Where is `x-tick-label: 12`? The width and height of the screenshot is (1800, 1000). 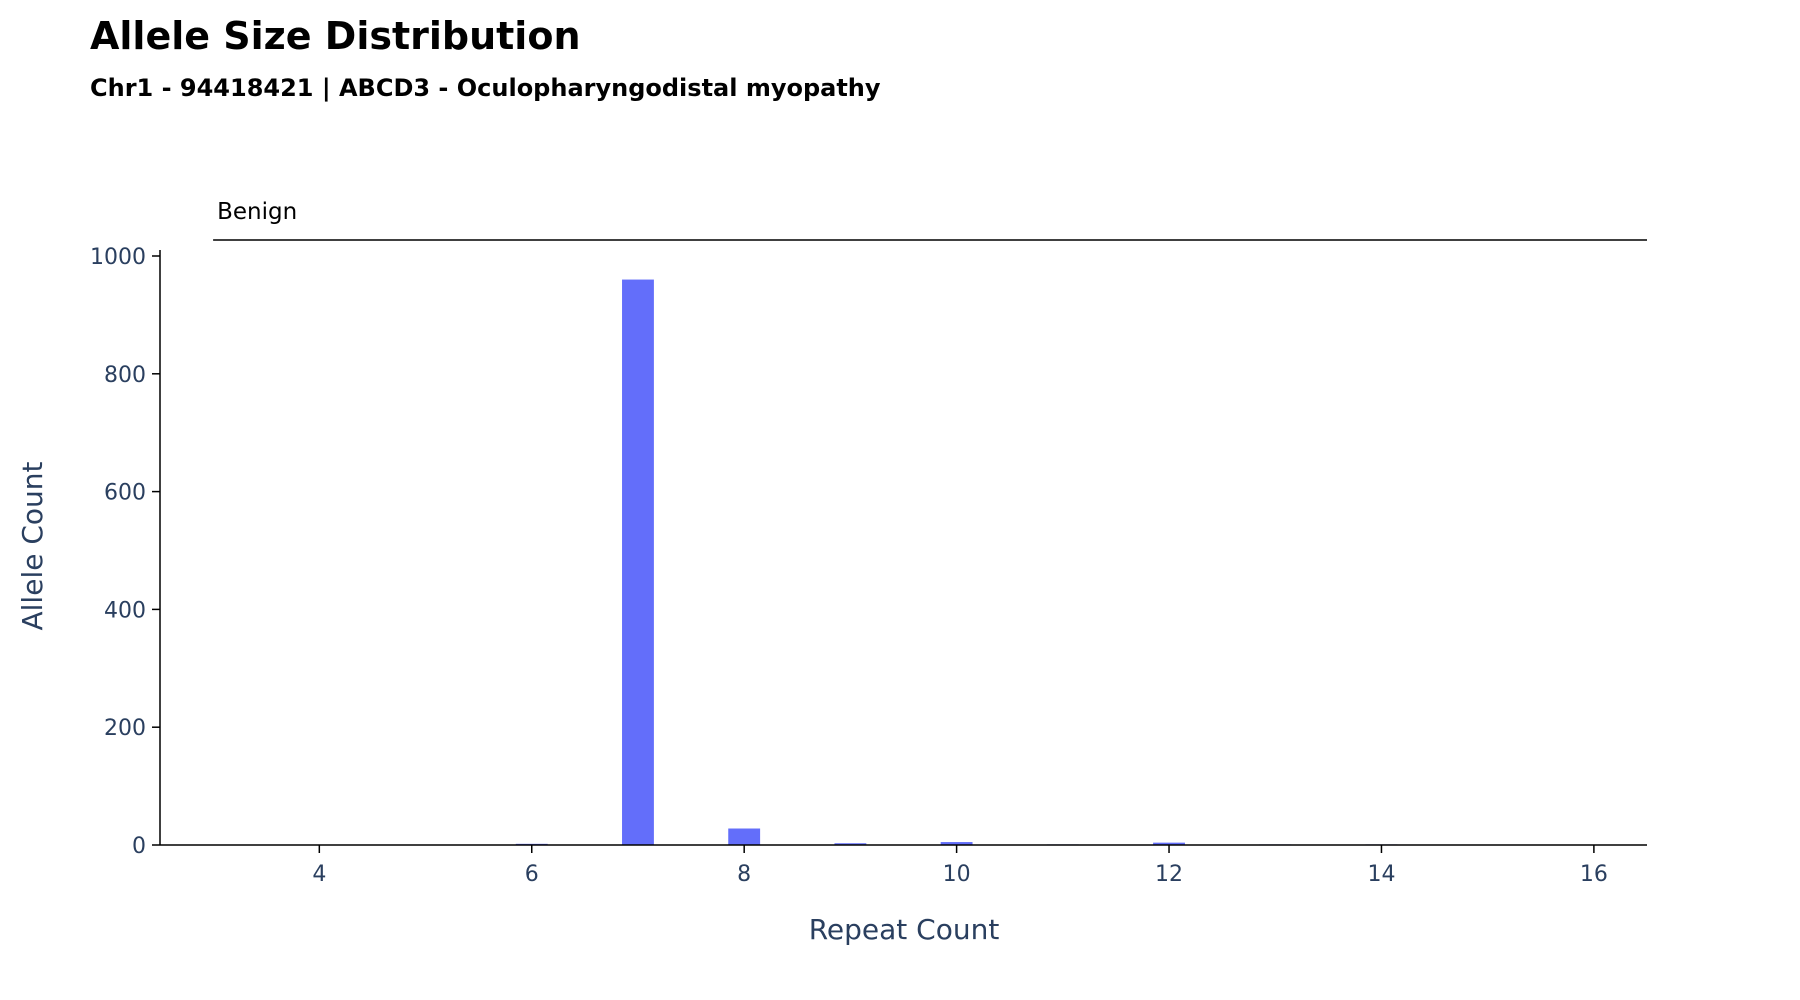
x-tick-label: 12 is located at coordinates (1169, 874).